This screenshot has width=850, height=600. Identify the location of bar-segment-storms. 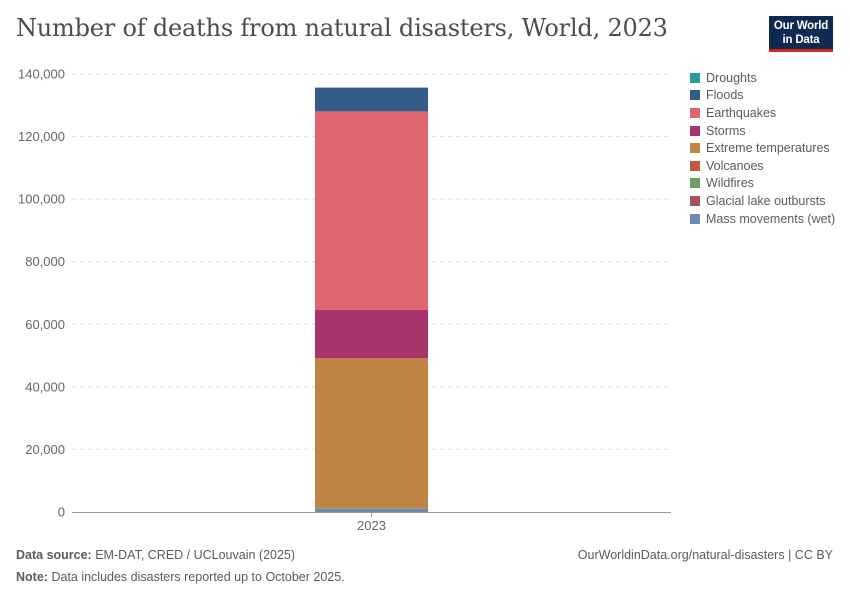
(371, 334).